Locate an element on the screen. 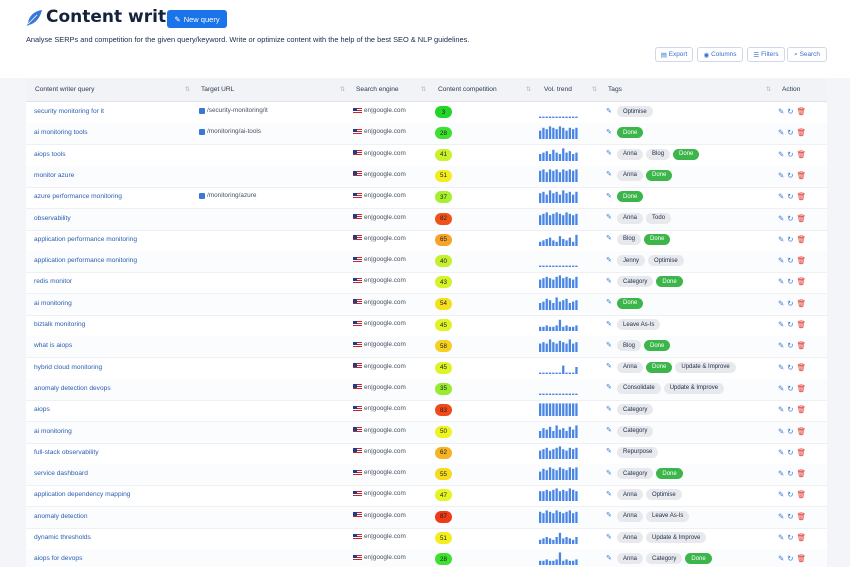  table-row: ai monitoring en|google.com 54 ✎ Done ✎ ↻ 🗑 is located at coordinates (426, 304).